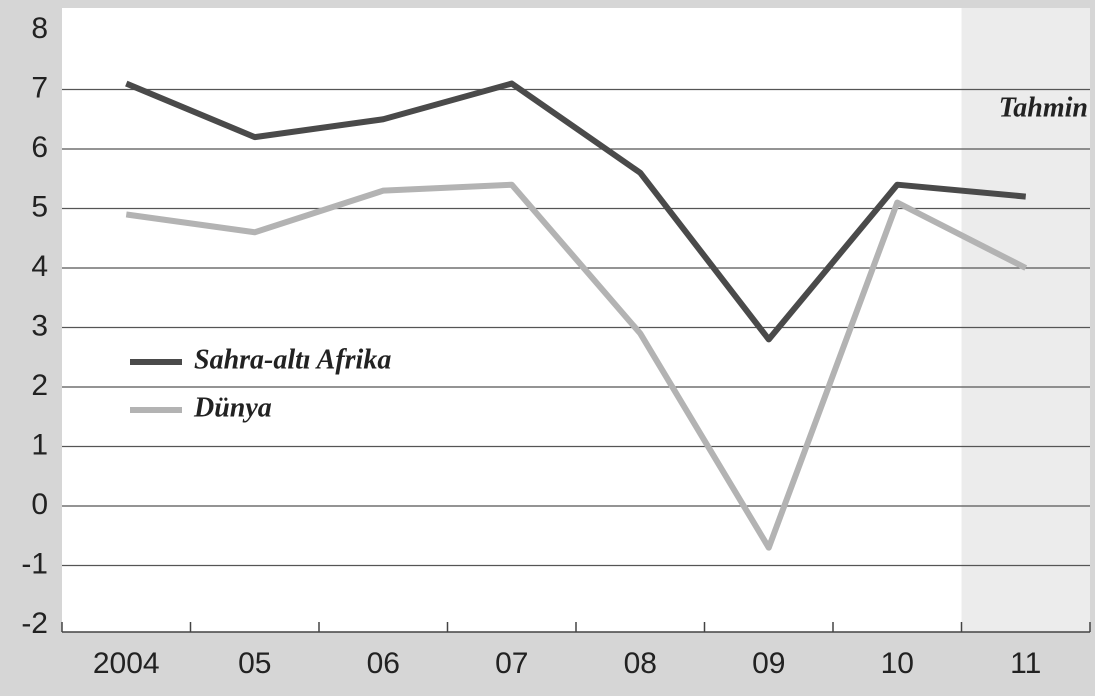 Image resolution: width=1095 pixels, height=696 pixels. What do you see at coordinates (640, 663) in the screenshot?
I see `x-tick-label: 08` at bounding box center [640, 663].